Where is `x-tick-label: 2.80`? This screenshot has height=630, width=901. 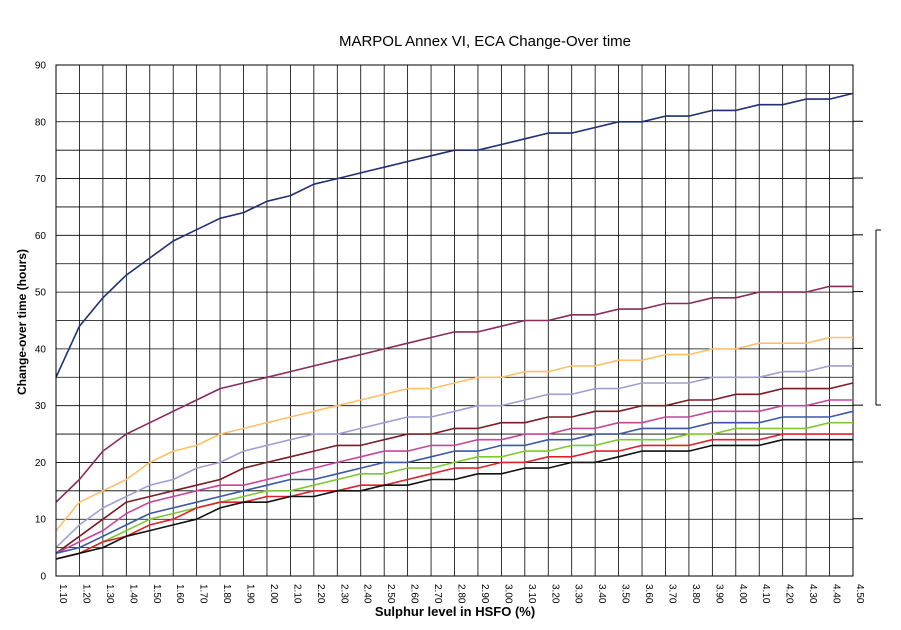
x-tick-label: 2.80 is located at coordinates (461, 594).